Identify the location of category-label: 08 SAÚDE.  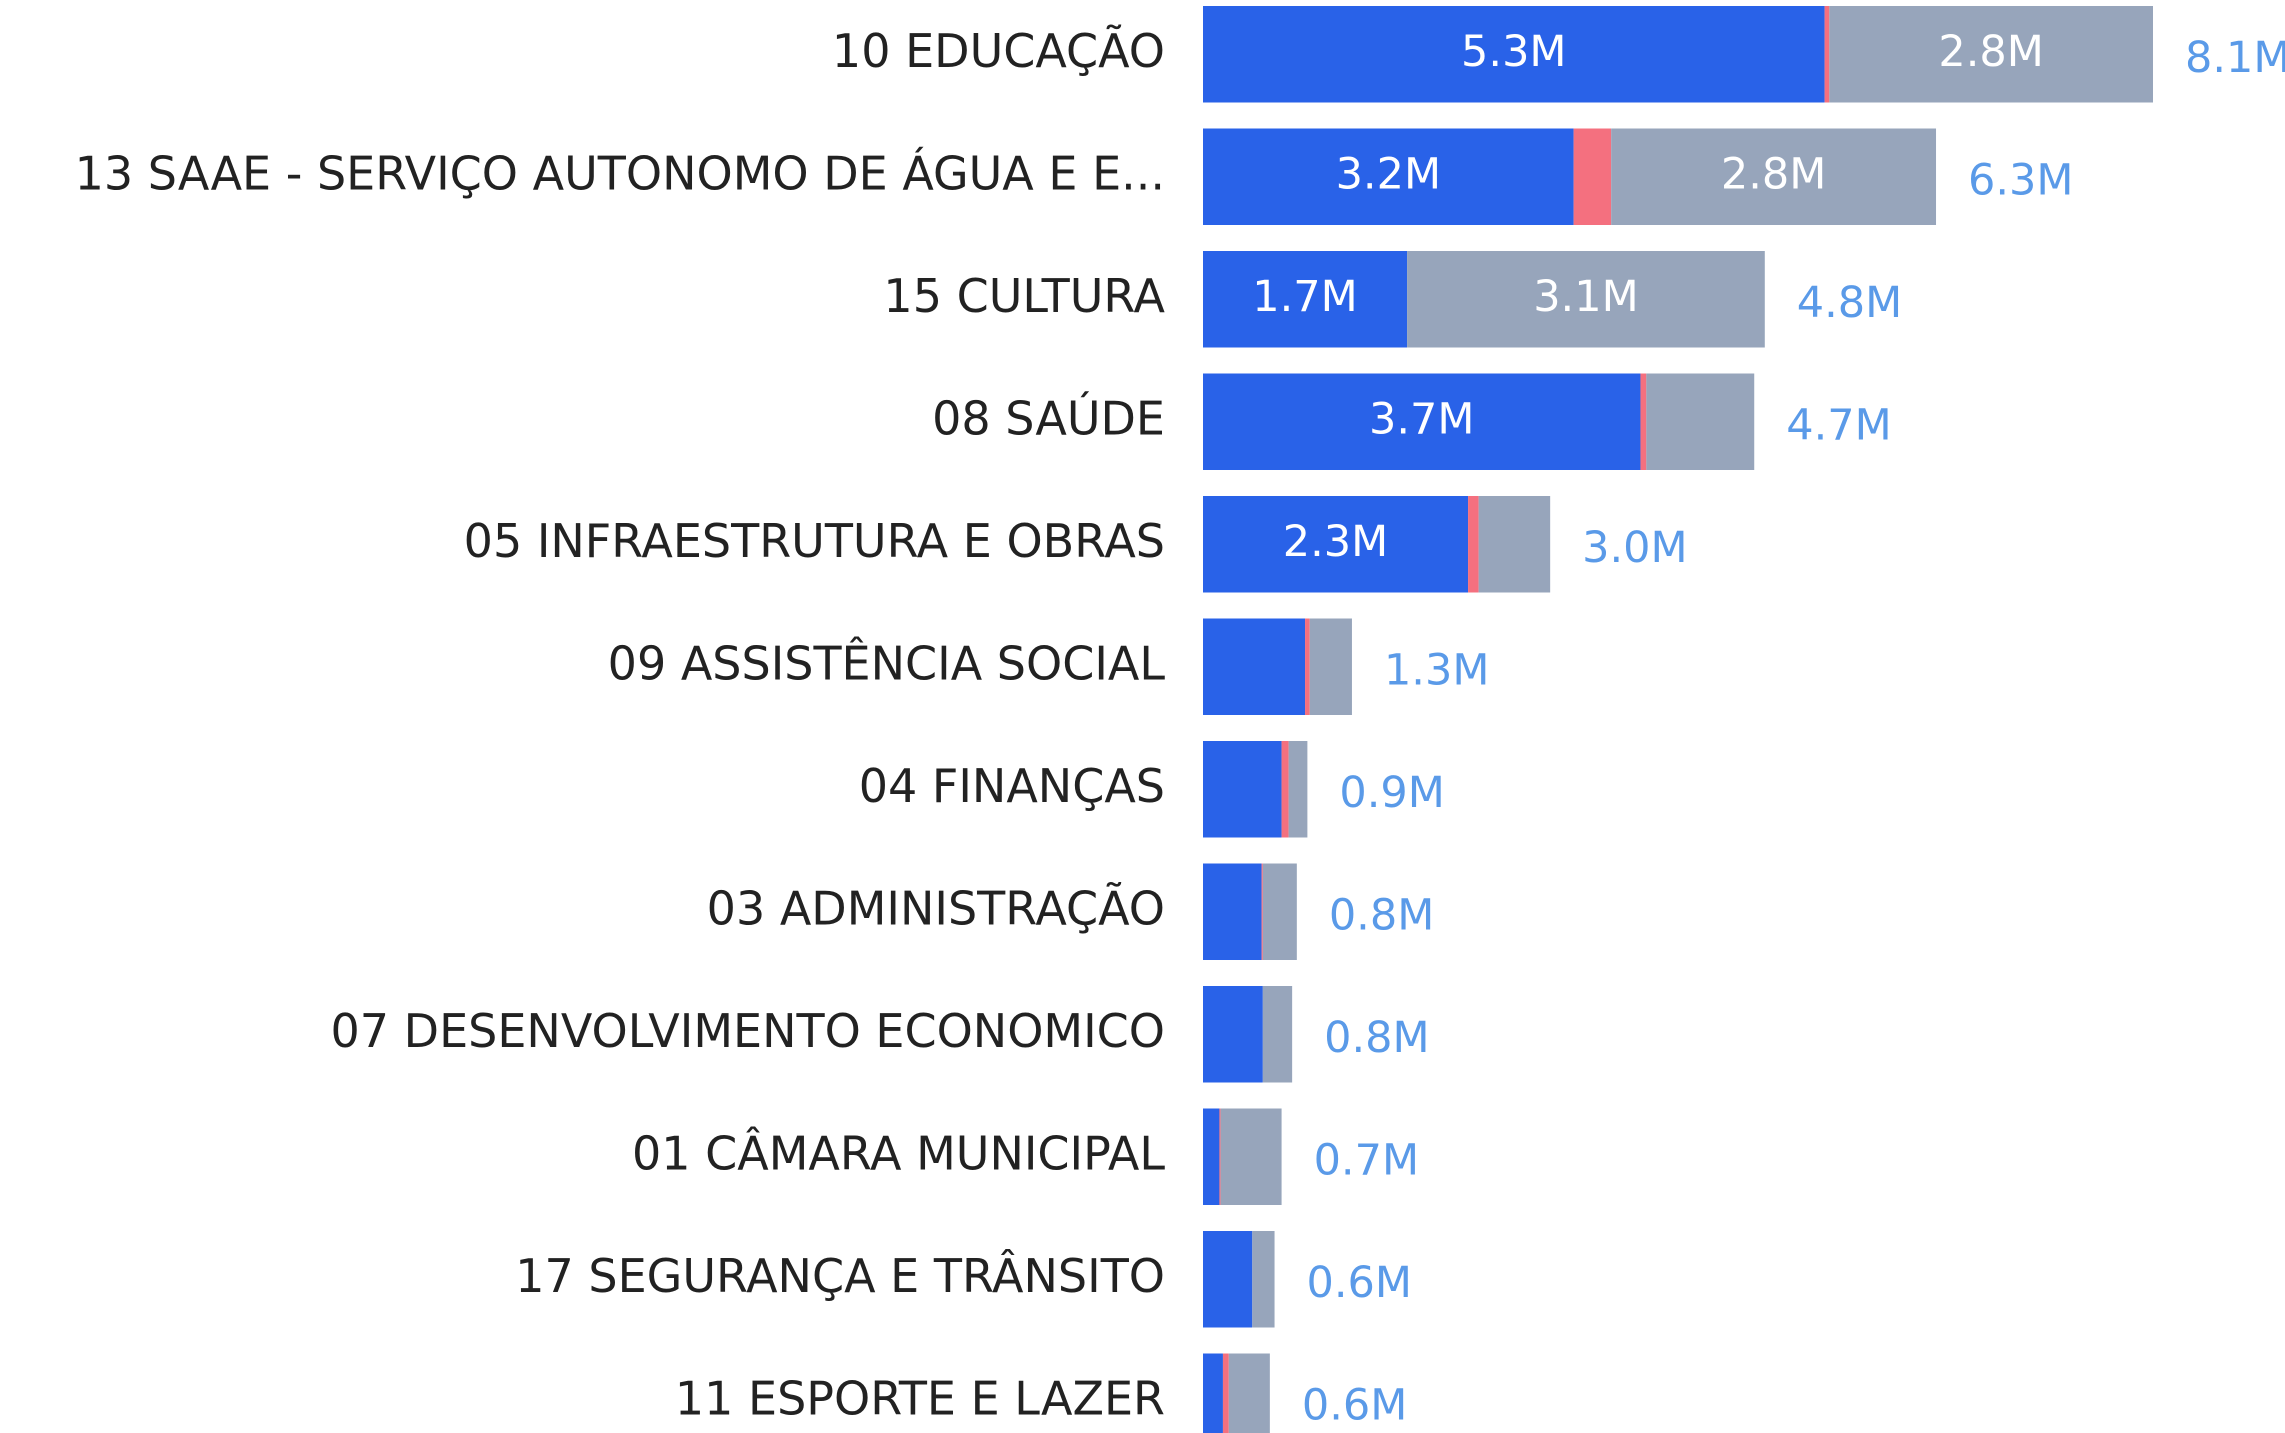
(1048, 418).